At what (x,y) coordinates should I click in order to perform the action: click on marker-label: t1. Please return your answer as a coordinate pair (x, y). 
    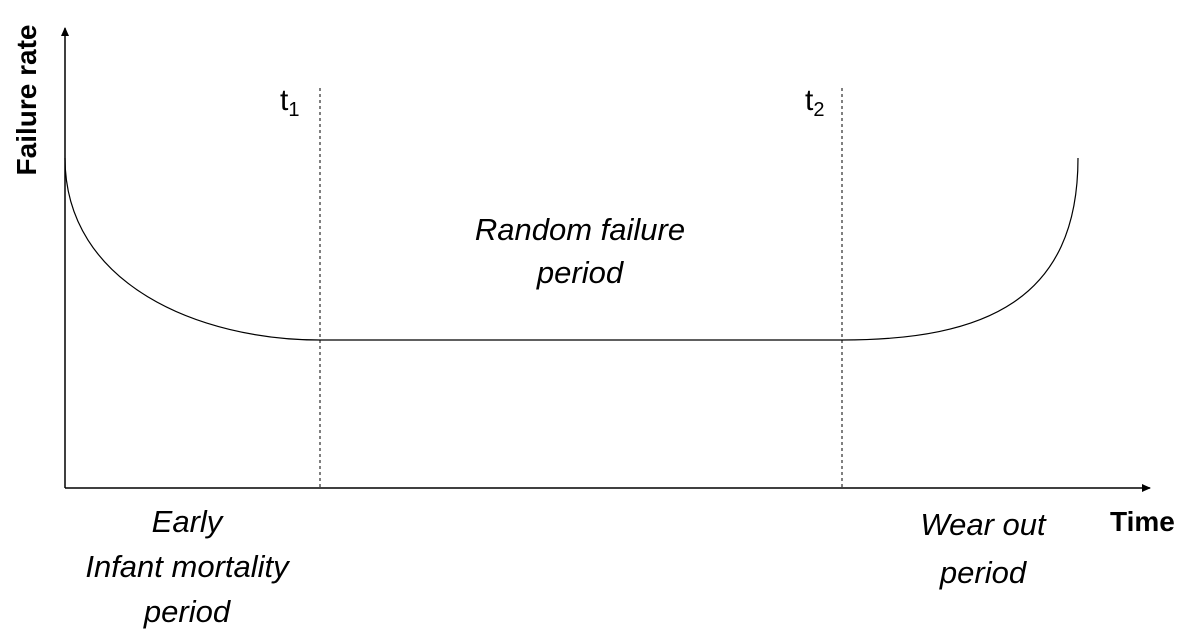
    Looking at the image, I should click on (289, 102).